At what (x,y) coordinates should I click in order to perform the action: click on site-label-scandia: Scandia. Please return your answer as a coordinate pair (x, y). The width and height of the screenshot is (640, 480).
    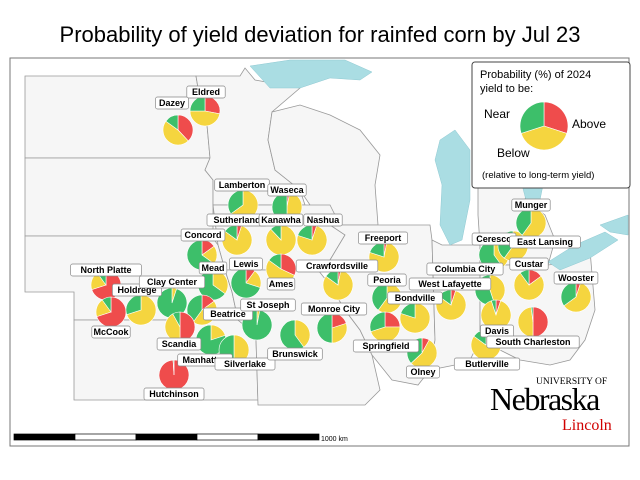
    Looking at the image, I should click on (179, 344).